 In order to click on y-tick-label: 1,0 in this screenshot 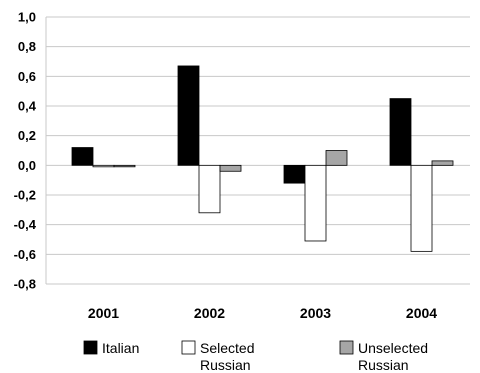, I will do `click(27, 17)`.